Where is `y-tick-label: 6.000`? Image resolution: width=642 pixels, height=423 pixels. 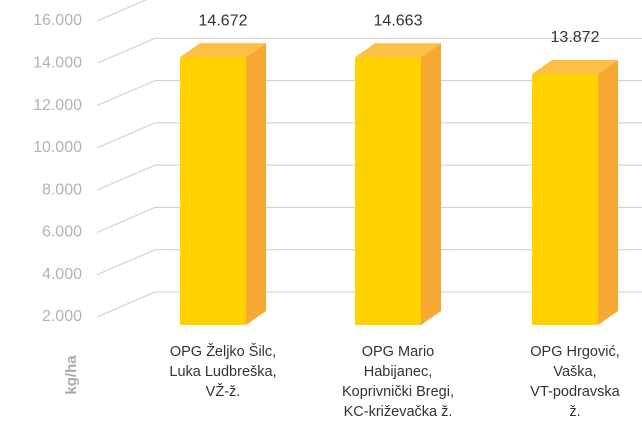 y-tick-label: 6.000 is located at coordinates (62, 232).